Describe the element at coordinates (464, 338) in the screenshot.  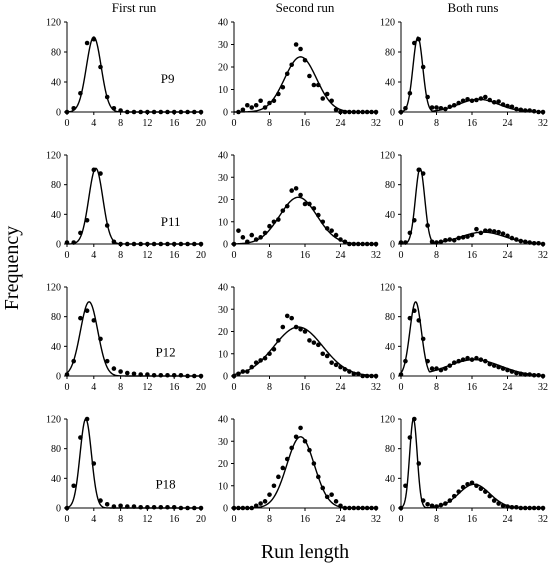
I see `panel-p12-both-runs: 0 8 16 24 32 0 40 80 120` at that location.